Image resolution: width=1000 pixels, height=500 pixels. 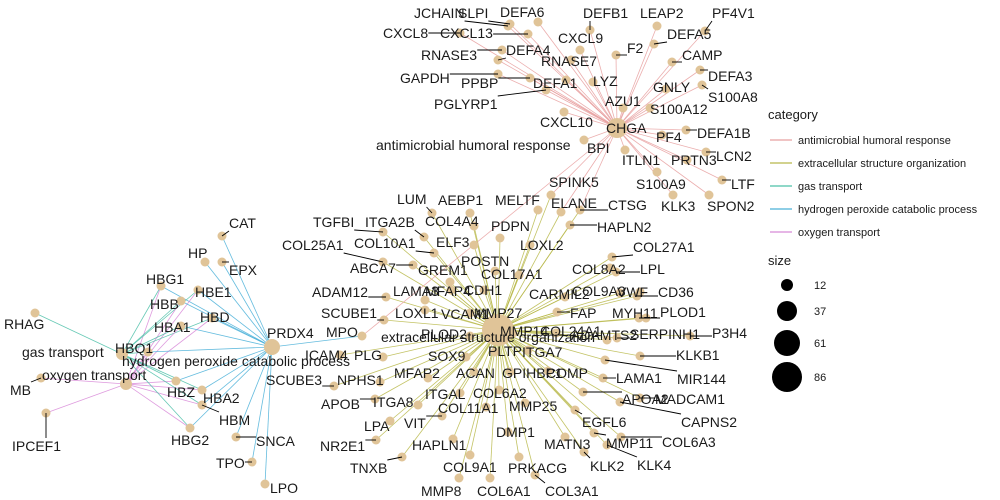 What do you see at coordinates (247, 304) in the screenshot?
I see `edge-epx-h2o2` at bounding box center [247, 304].